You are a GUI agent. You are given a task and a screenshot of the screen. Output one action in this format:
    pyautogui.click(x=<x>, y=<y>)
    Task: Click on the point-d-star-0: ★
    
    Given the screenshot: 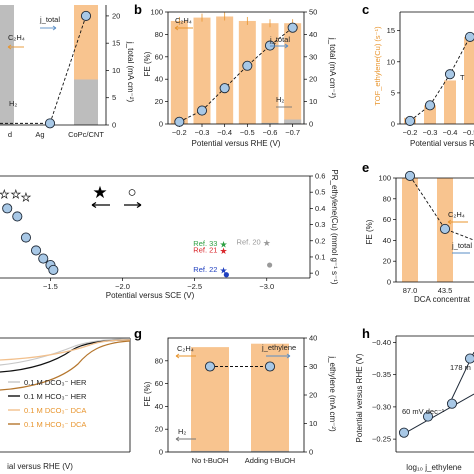 What is the action you would take?
    pyautogui.click(x=4, y=195)
    